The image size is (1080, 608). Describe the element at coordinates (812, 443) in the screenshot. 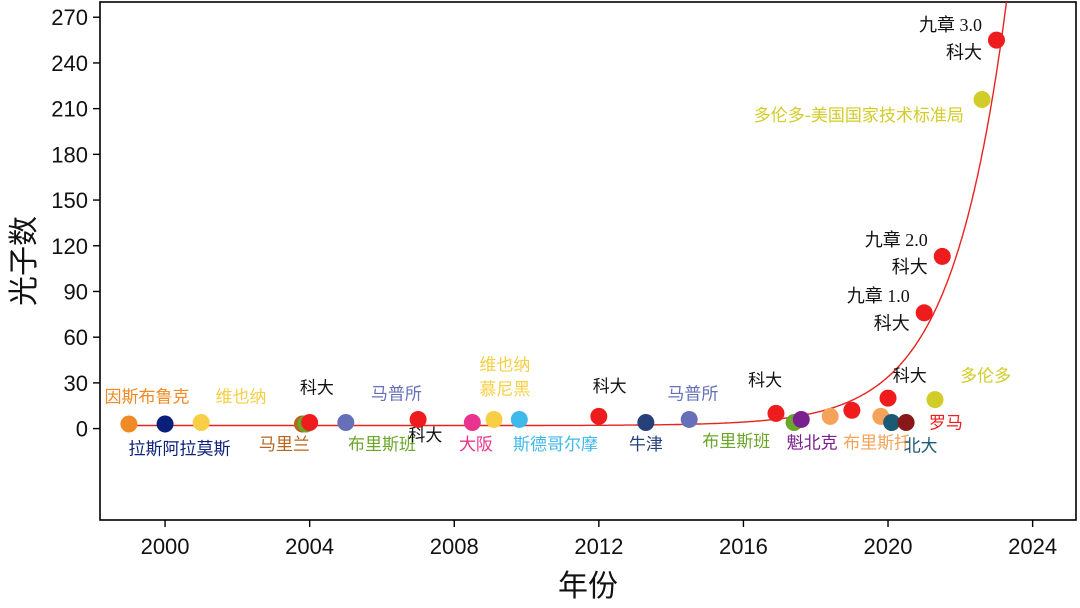

I see `point-label: 魁北克` at that location.